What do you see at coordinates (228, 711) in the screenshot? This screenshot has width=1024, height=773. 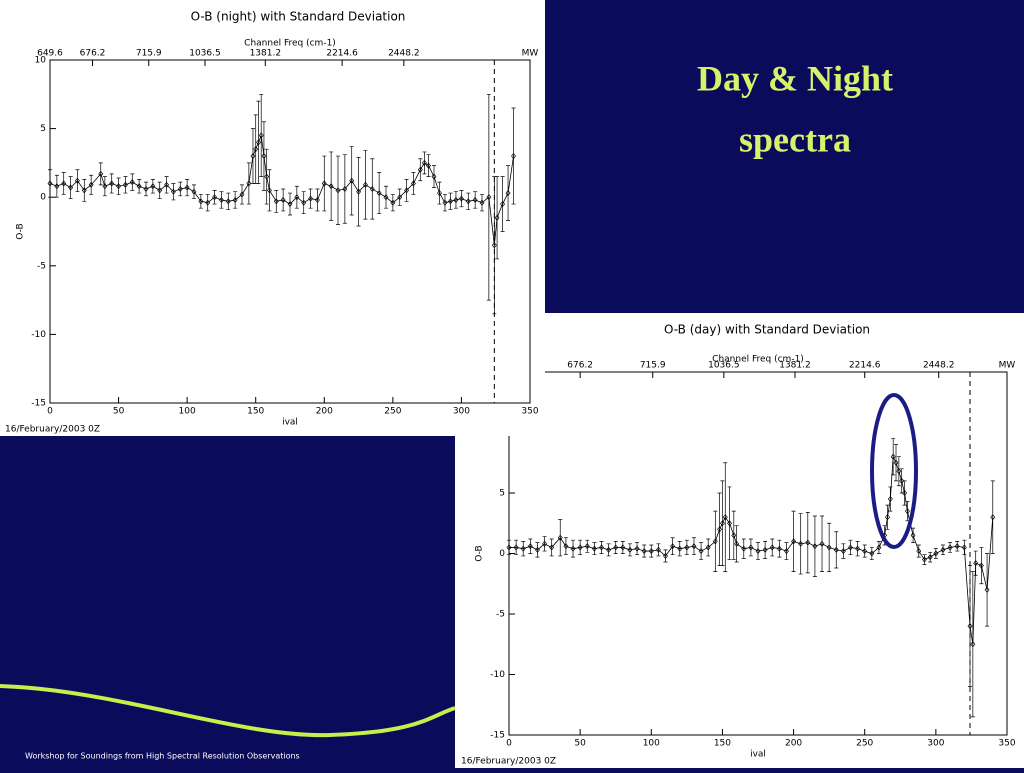 I see `decorative-curve` at bounding box center [228, 711].